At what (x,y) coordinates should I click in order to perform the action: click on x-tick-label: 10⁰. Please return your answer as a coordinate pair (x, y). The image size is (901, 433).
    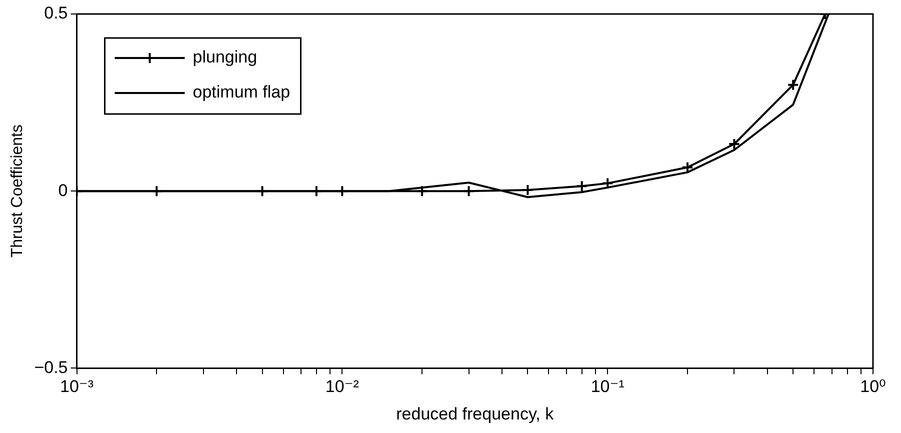
    Looking at the image, I should click on (873, 386).